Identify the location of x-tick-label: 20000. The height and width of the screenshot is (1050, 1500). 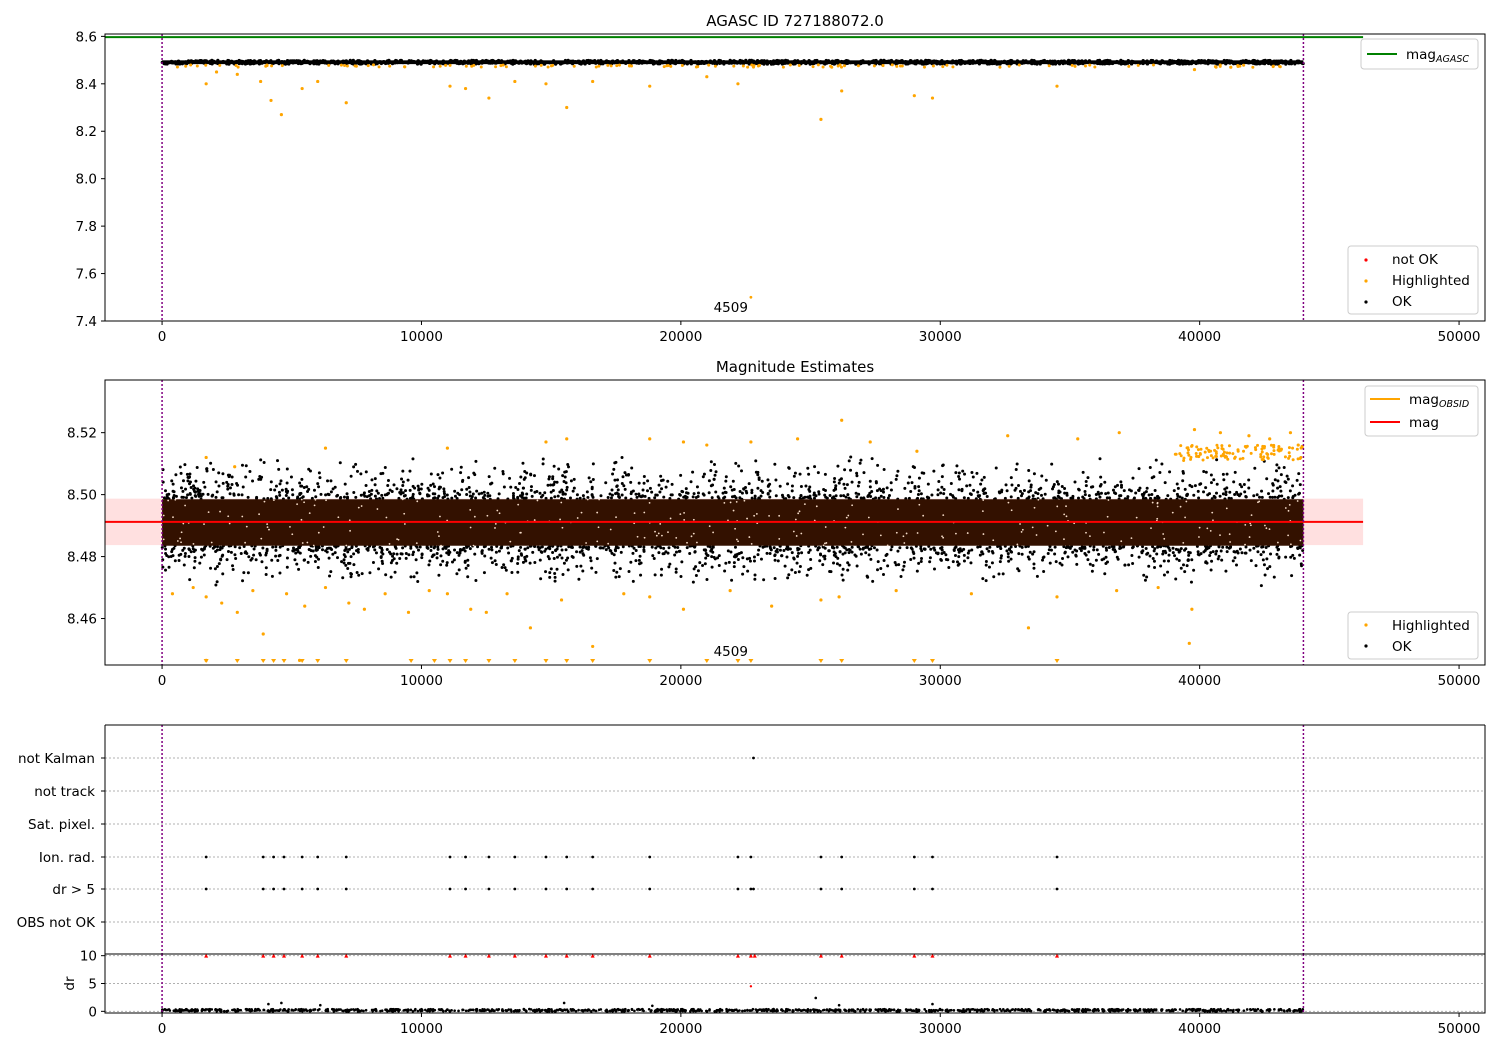
(680, 337).